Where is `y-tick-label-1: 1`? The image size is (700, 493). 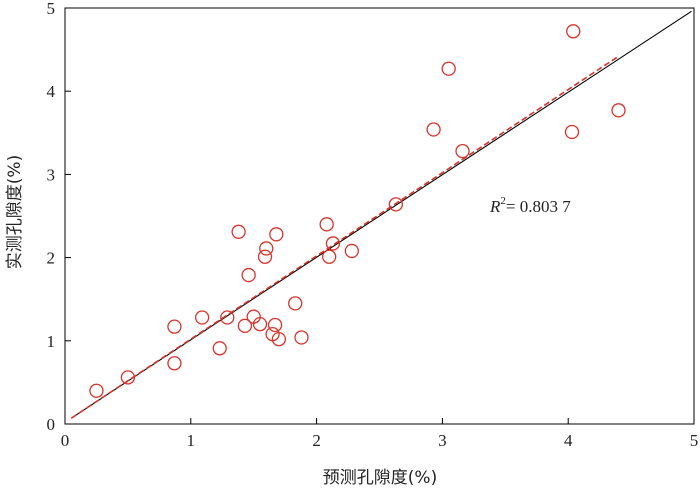
y-tick-label-1: 1 is located at coordinates (51, 341).